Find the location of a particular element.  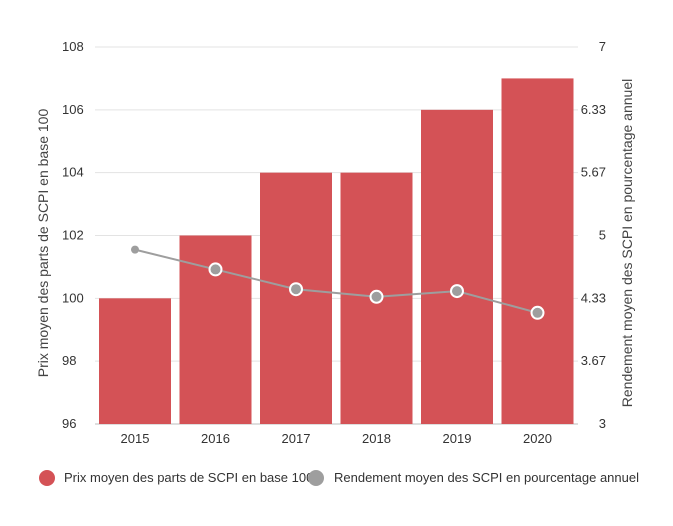

y-right-tick-label: 3 is located at coordinates (602, 423).